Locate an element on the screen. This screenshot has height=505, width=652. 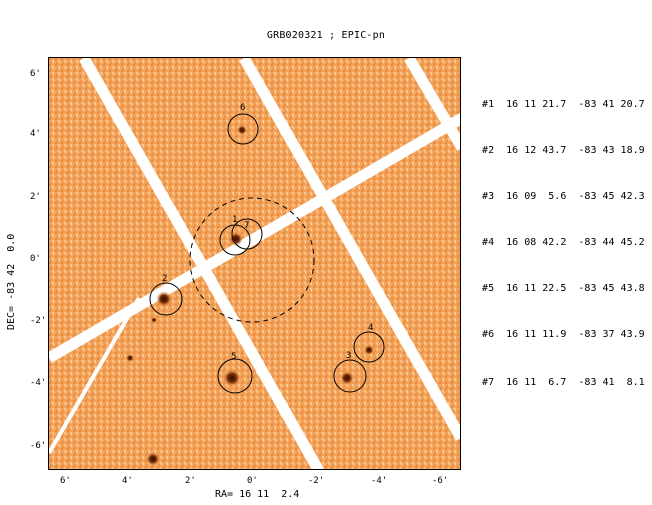
marker-2-circle is located at coordinates (166, 299).